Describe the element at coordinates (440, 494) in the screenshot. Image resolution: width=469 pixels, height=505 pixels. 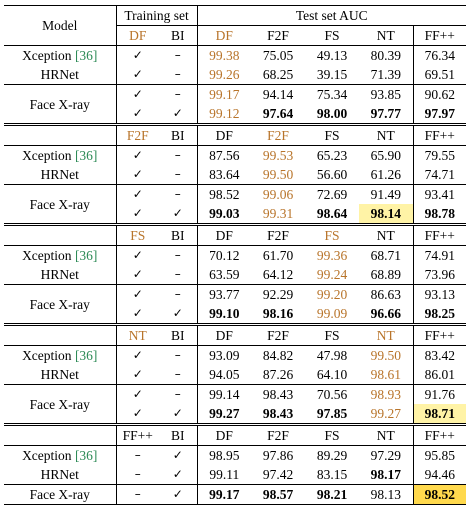
I see `auc-value: 98.52` at that location.